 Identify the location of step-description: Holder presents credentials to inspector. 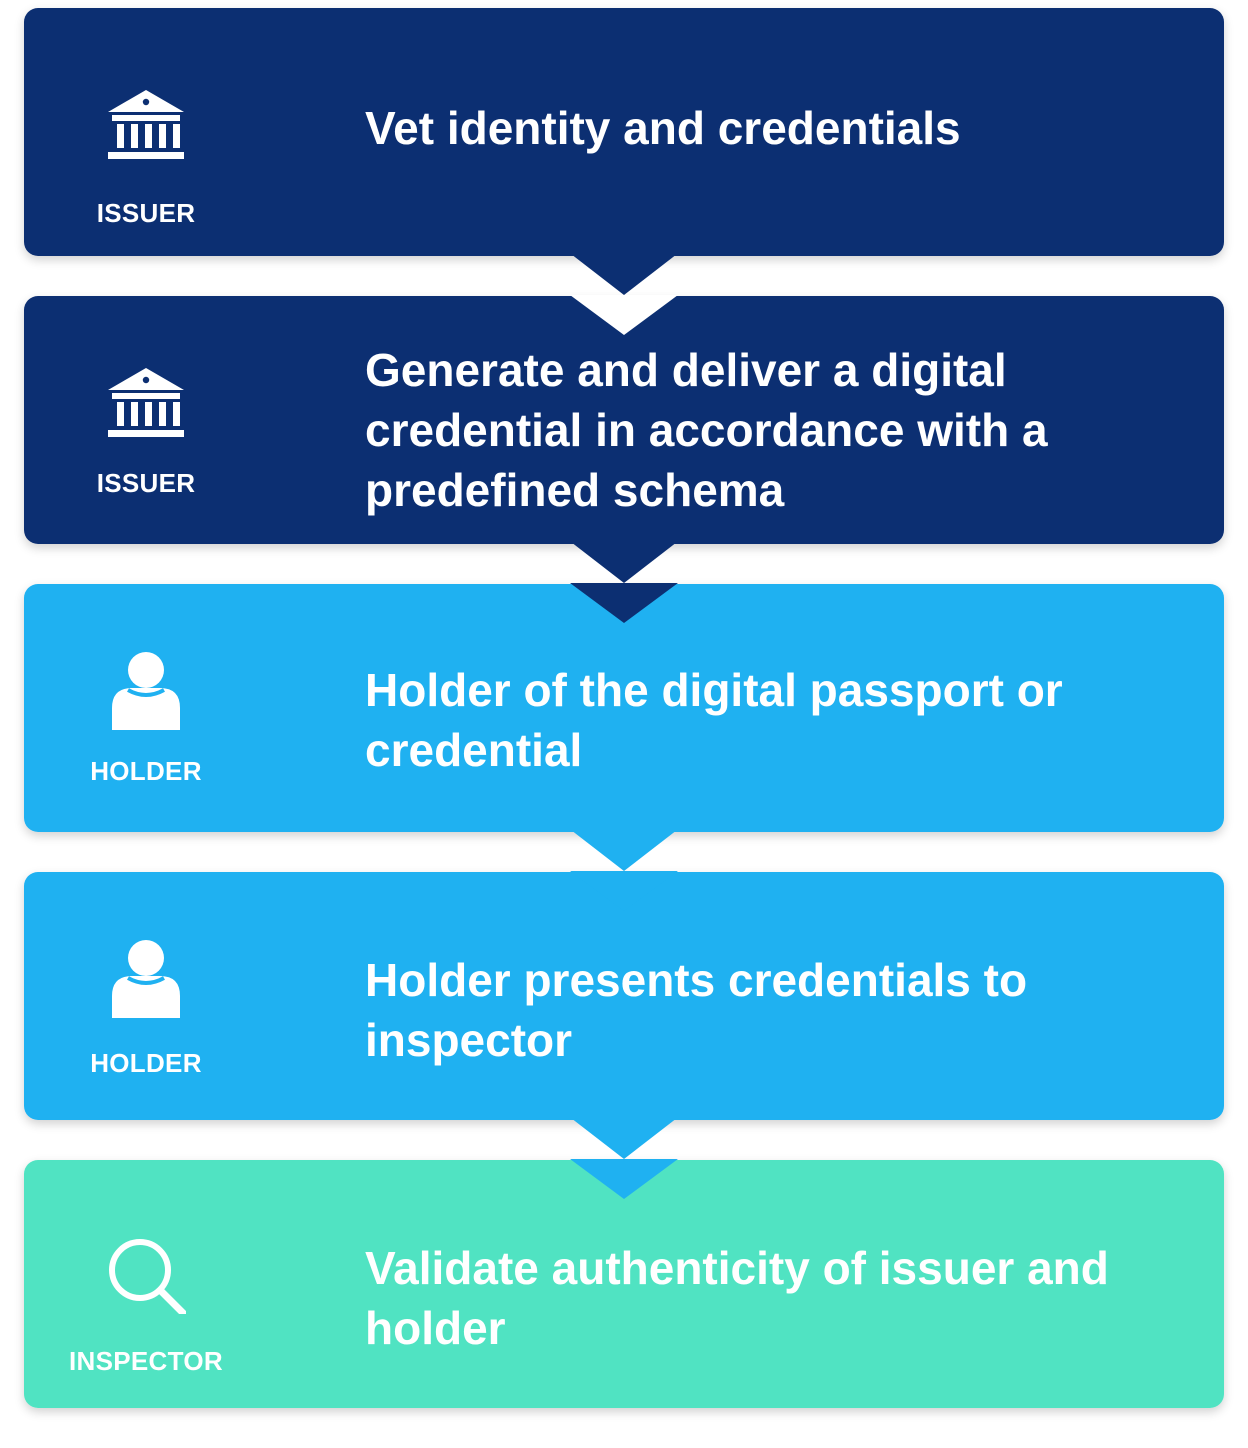
(696, 1010).